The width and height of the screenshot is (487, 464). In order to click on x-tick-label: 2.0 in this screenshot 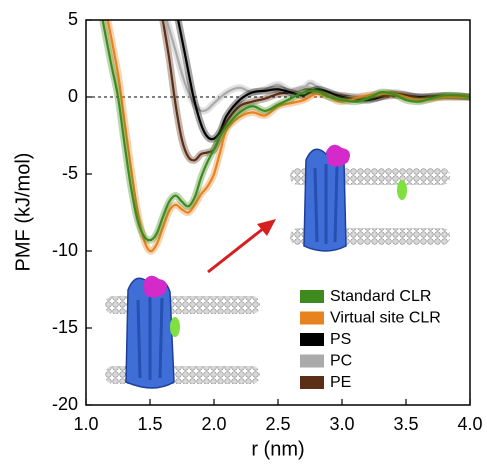, I will do `click(213, 424)`.